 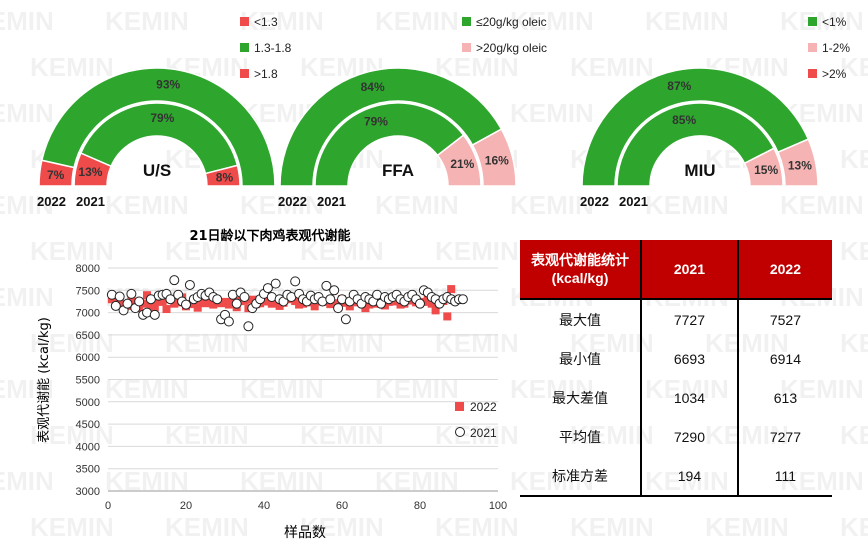 What do you see at coordinates (273, 48) in the screenshot?
I see `legend-label: 1.3-1.8` at bounding box center [273, 48].